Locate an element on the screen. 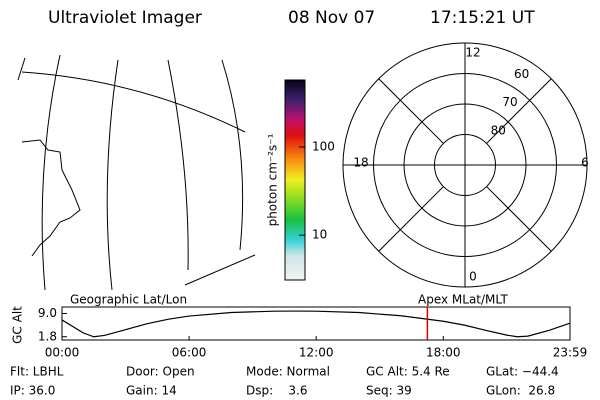  polar-ring-label: 80 is located at coordinates (498, 130).